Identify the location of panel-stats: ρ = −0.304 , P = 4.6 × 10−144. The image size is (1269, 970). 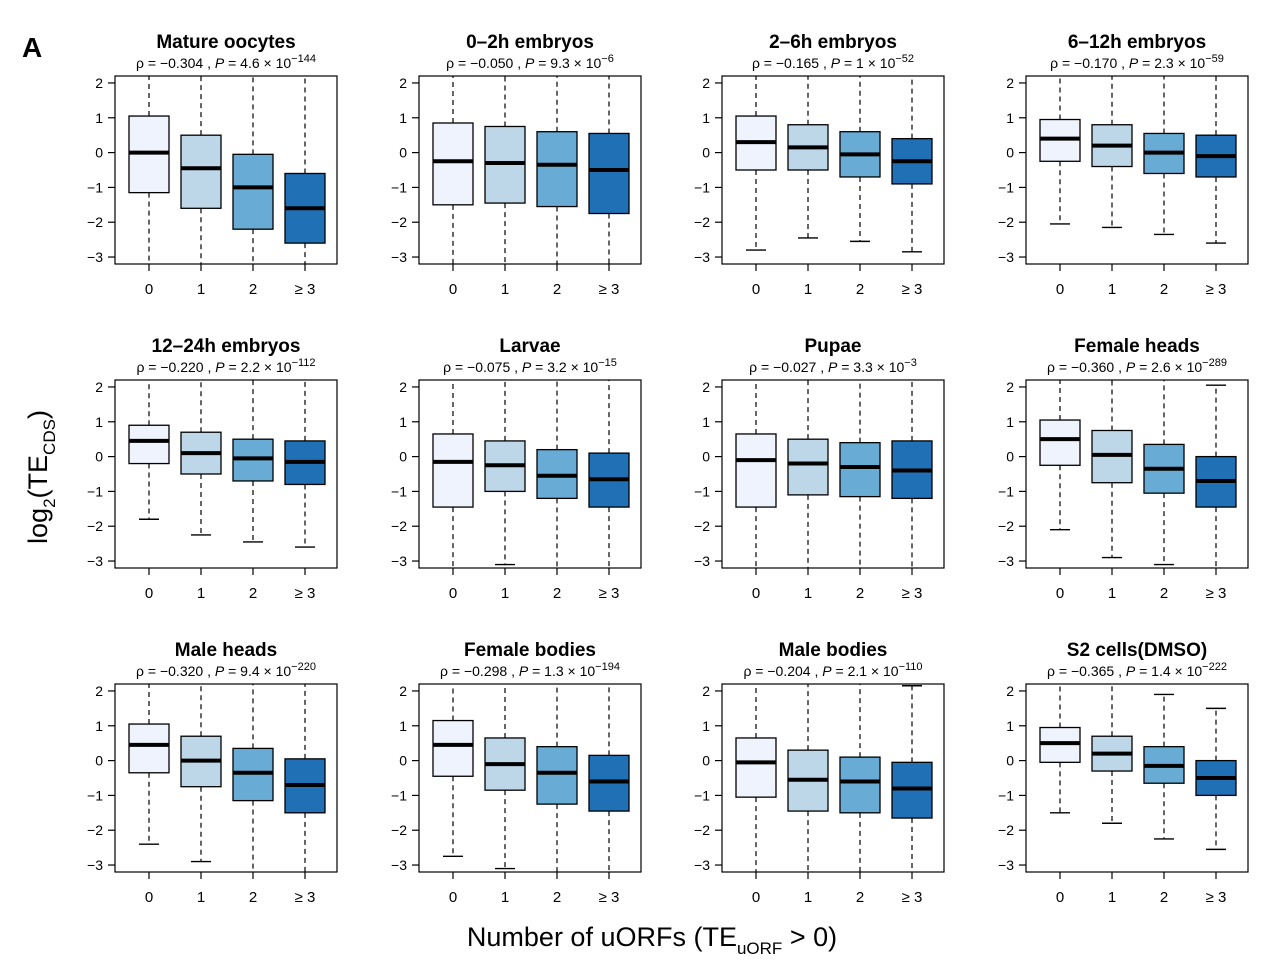
(226, 62).